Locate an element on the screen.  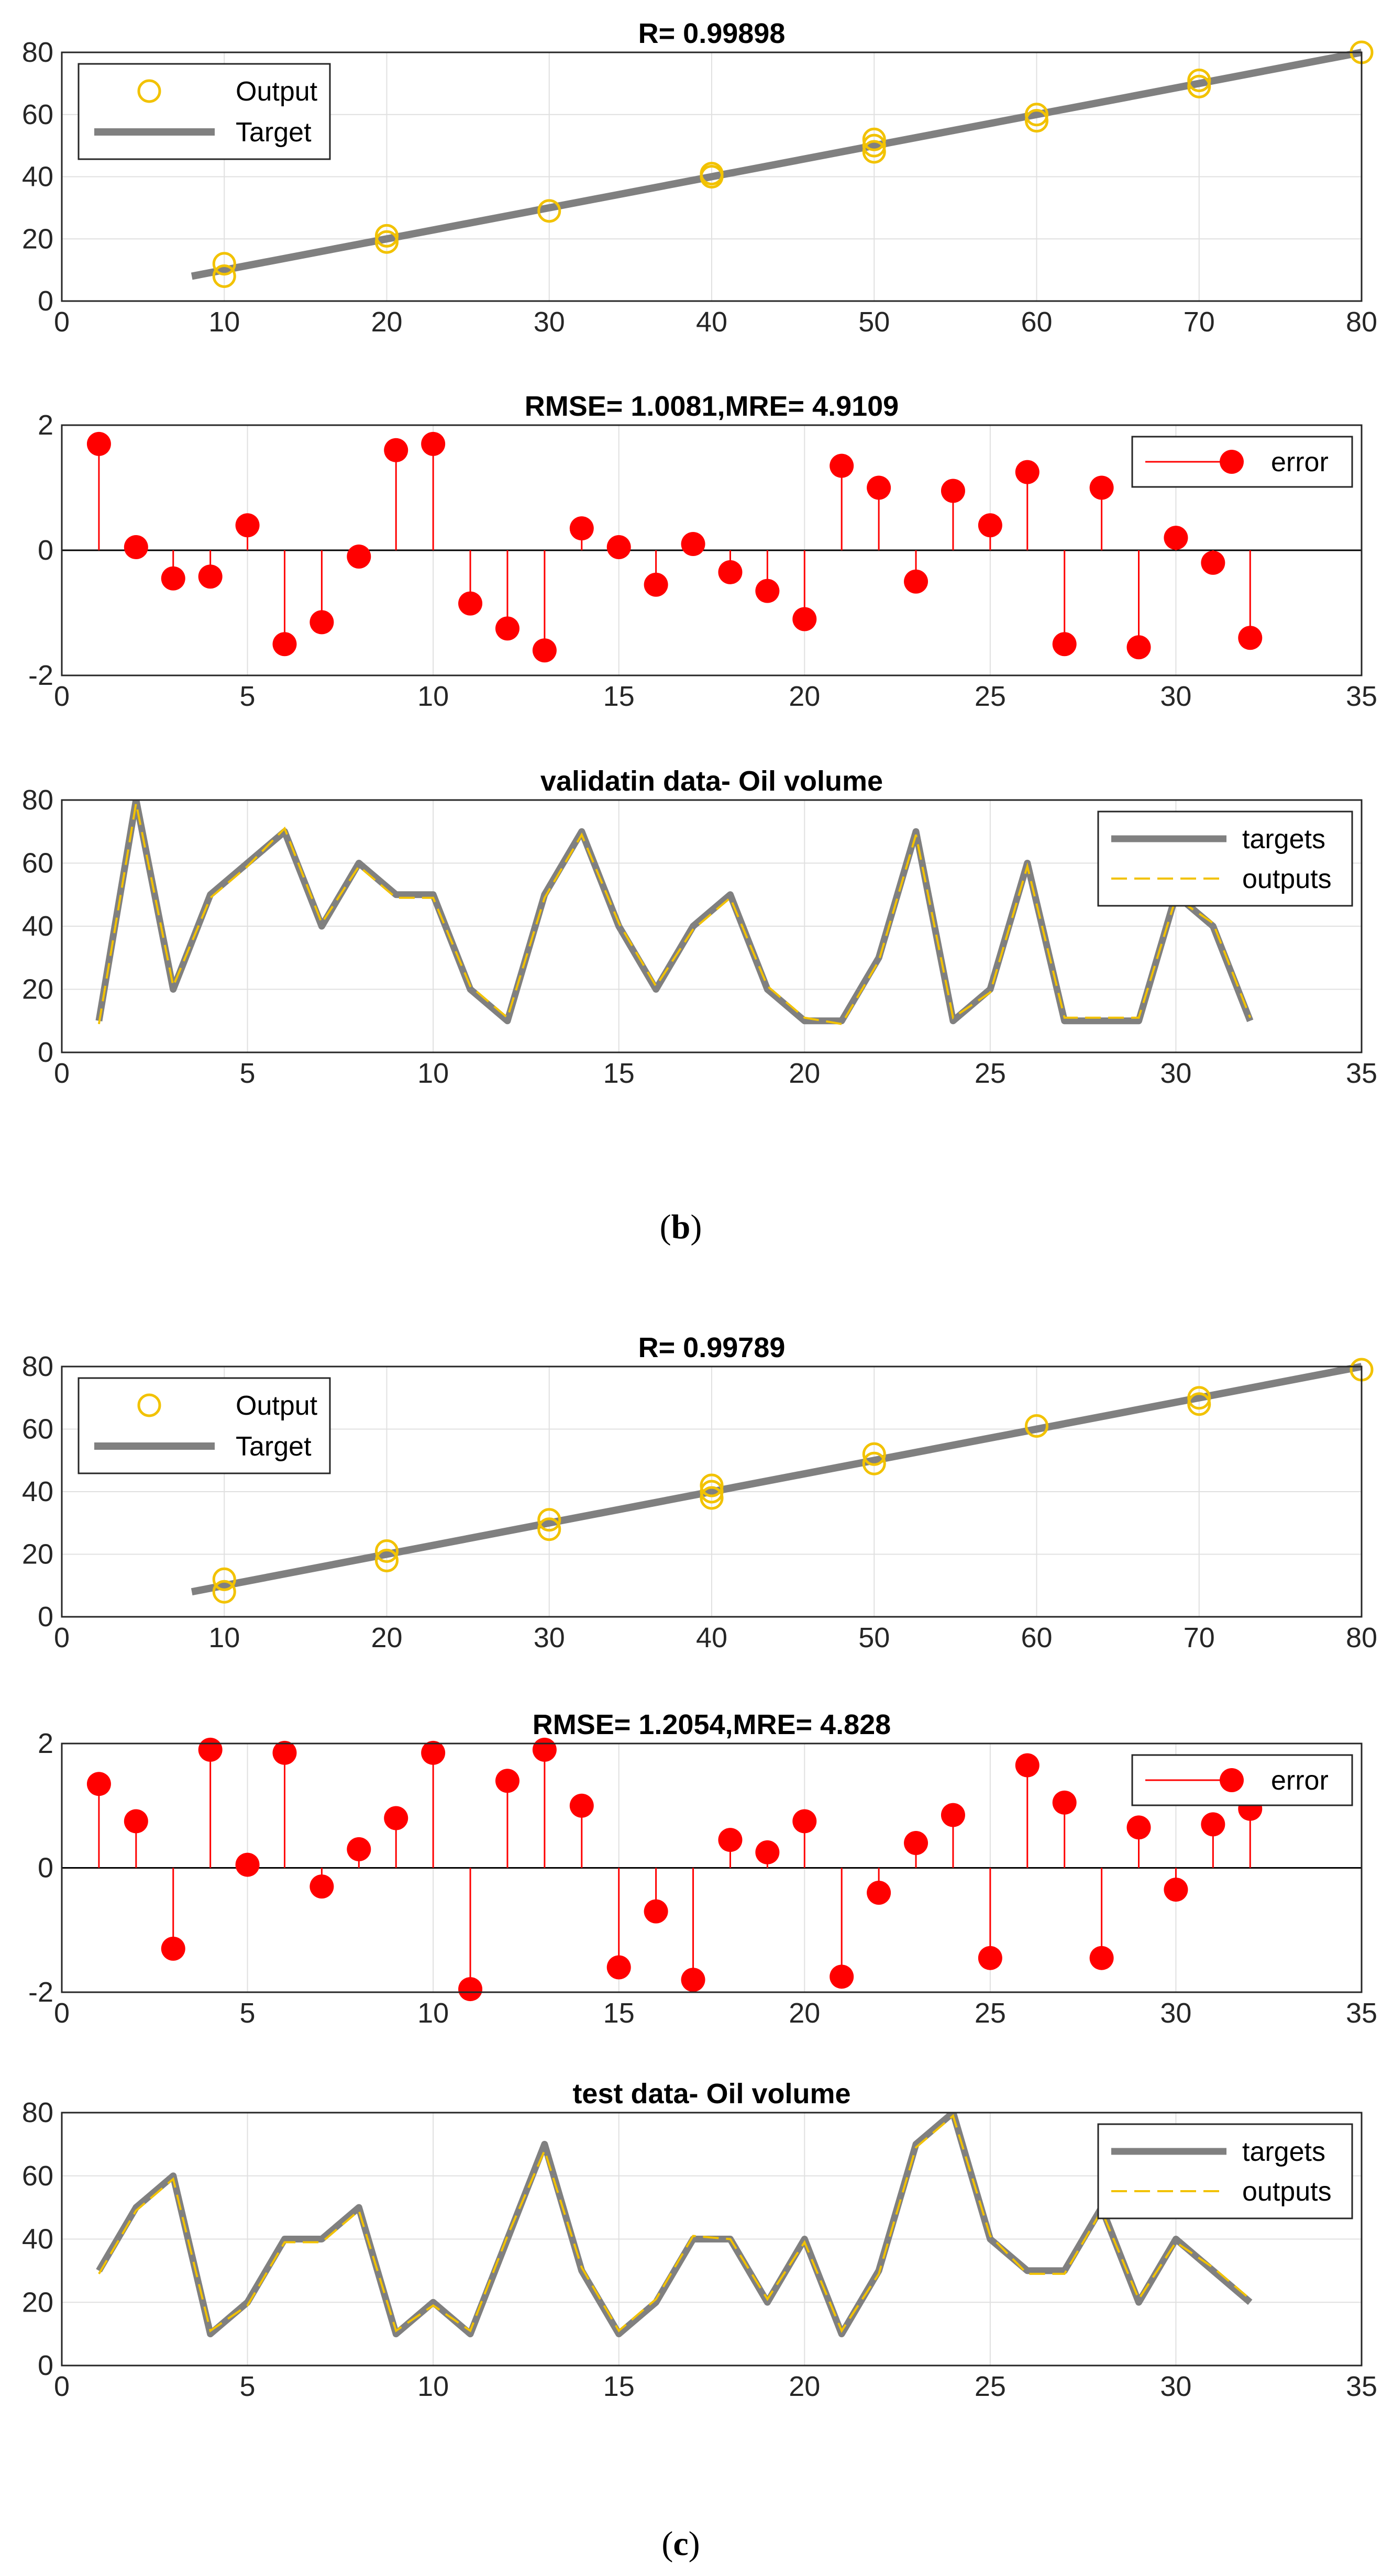
legend-error-label: error is located at coordinates (1300, 1781).